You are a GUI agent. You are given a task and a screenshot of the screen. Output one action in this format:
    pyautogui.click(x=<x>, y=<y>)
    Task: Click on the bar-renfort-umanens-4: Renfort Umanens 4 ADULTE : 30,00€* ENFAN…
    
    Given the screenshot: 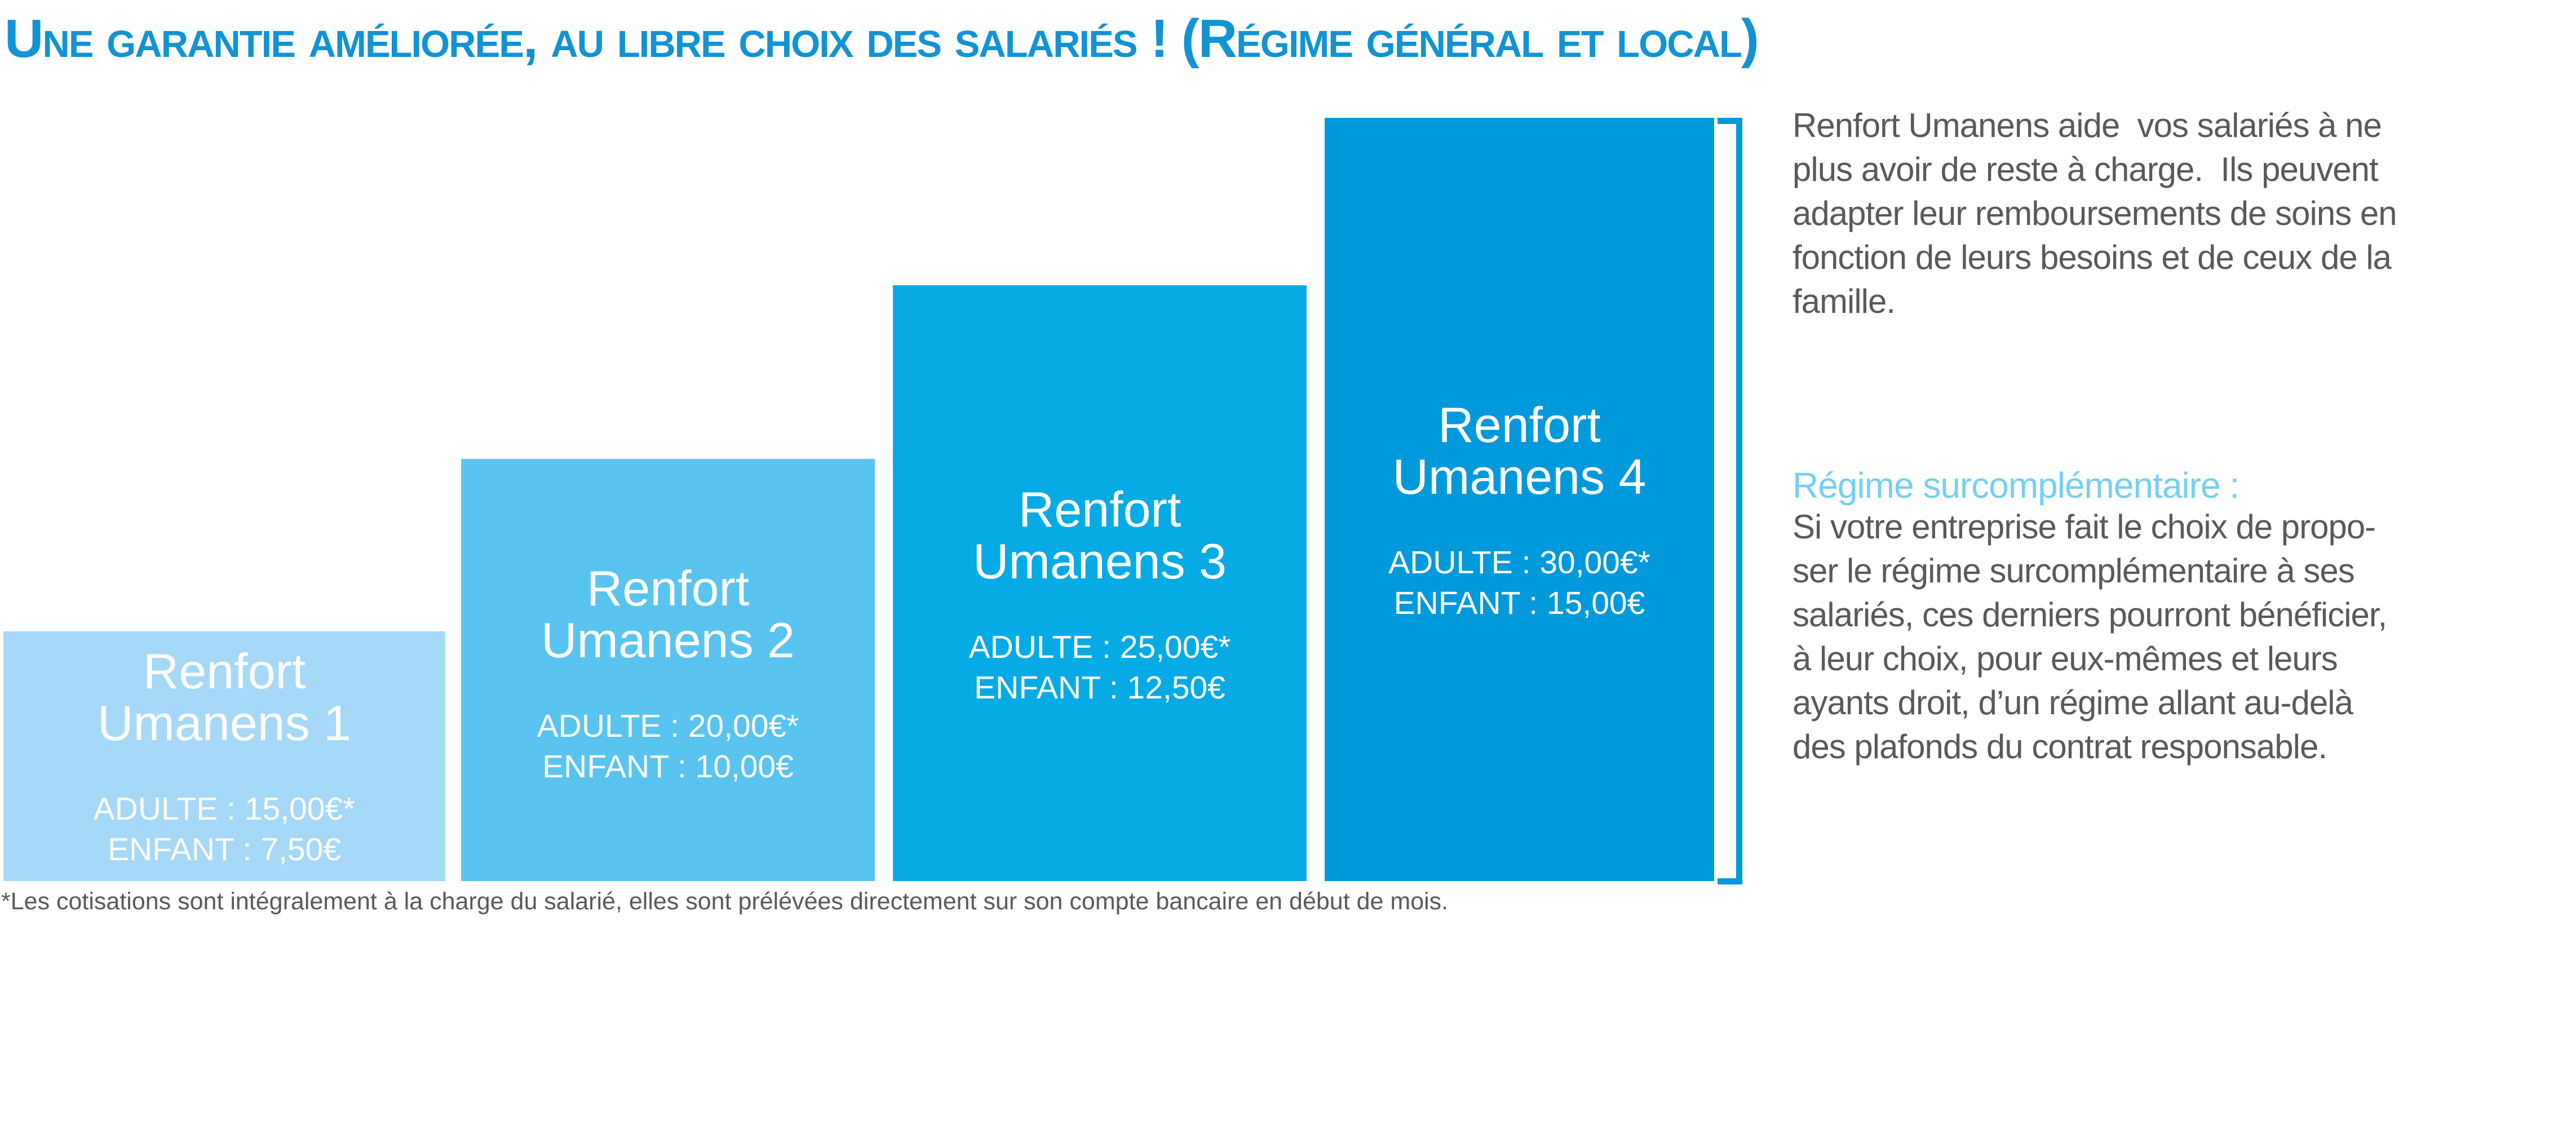 What is the action you would take?
    pyautogui.click(x=1519, y=499)
    